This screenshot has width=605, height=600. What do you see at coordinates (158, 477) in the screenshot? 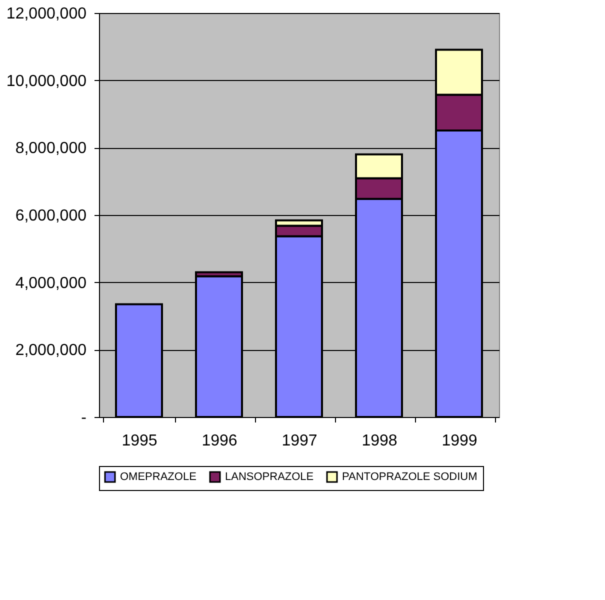
I see `legend-label: OMEPRAZOLE` at bounding box center [158, 477].